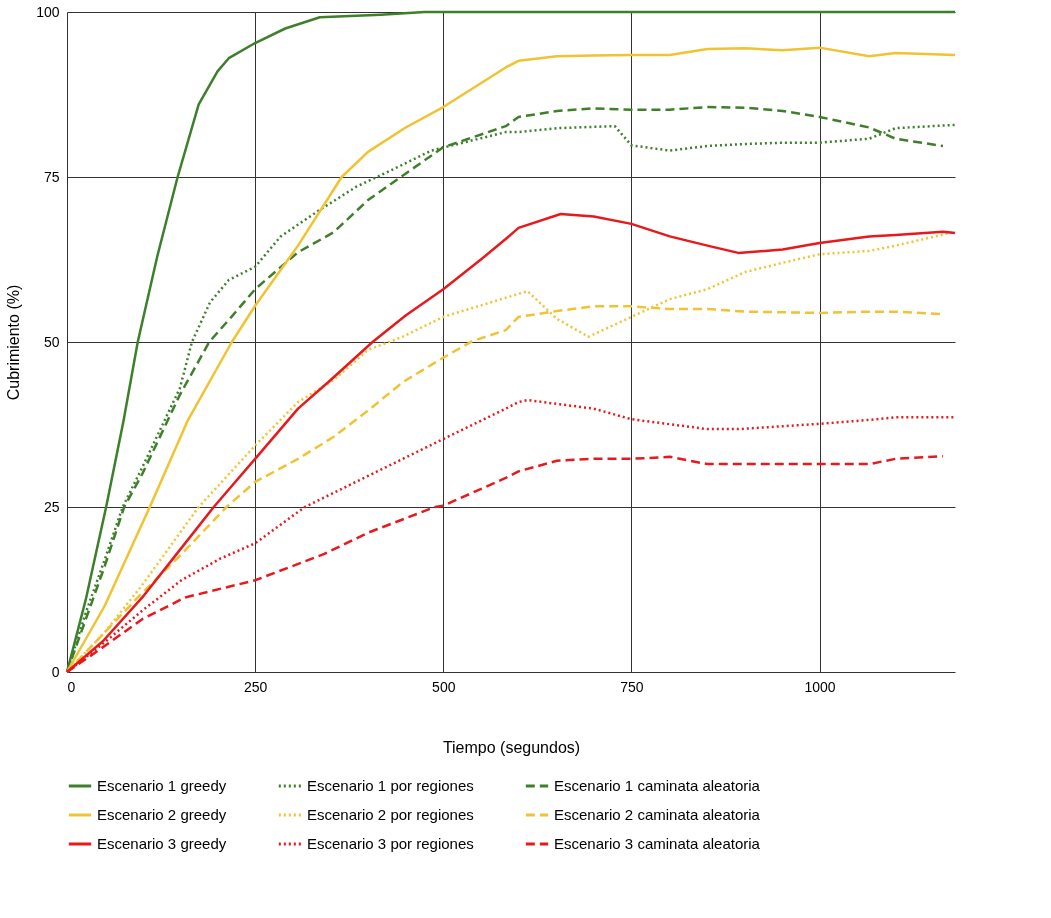  What do you see at coordinates (511, 747) in the screenshot?
I see `x-axis-title: Tiempo (segundos)` at bounding box center [511, 747].